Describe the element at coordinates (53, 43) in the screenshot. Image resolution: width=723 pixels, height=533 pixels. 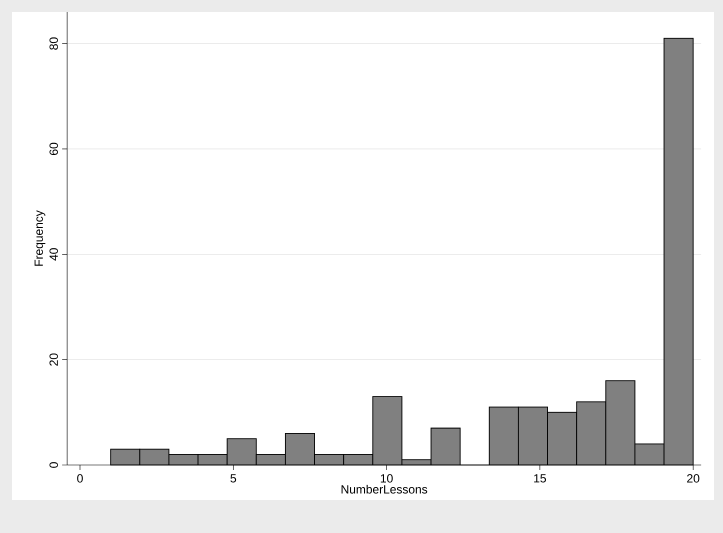
I see `y-tick-label: 80` at that location.